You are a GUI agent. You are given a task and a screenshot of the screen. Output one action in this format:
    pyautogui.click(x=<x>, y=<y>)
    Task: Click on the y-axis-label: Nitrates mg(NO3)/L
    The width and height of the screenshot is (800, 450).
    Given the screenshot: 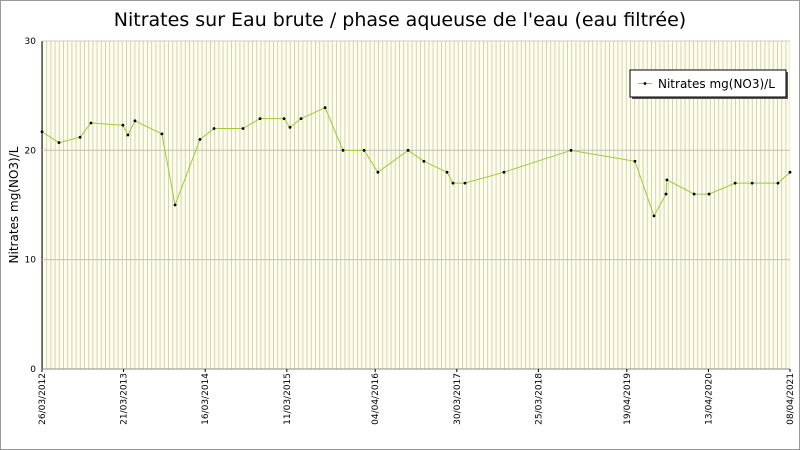 What is the action you would take?
    pyautogui.click(x=14, y=204)
    